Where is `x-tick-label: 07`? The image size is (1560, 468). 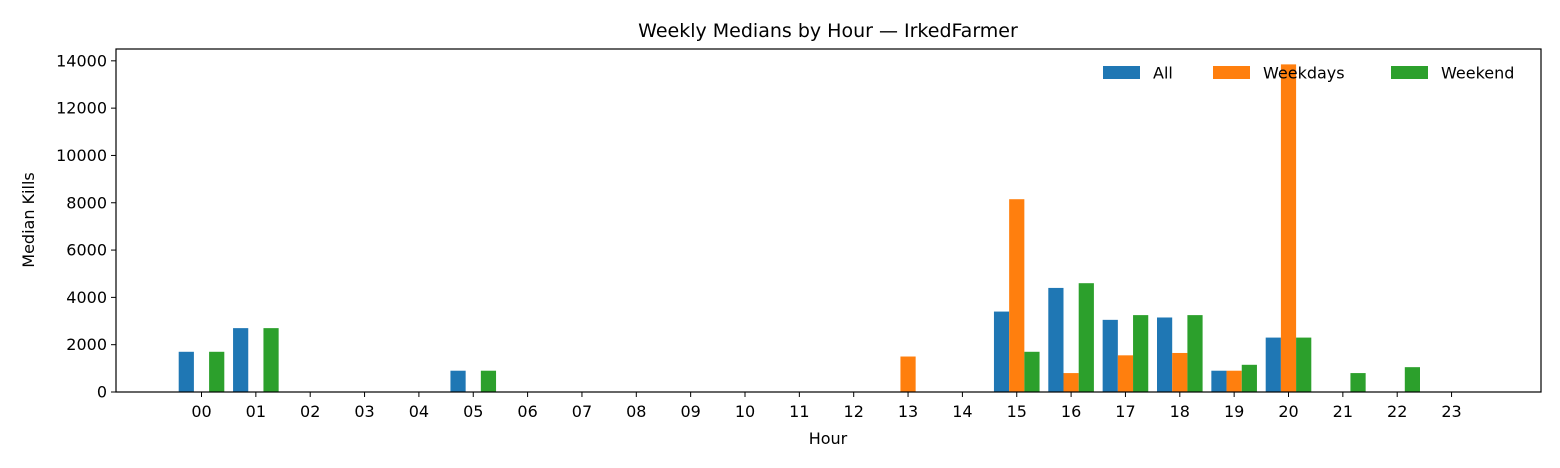
x-tick-label: 07 is located at coordinates (582, 411).